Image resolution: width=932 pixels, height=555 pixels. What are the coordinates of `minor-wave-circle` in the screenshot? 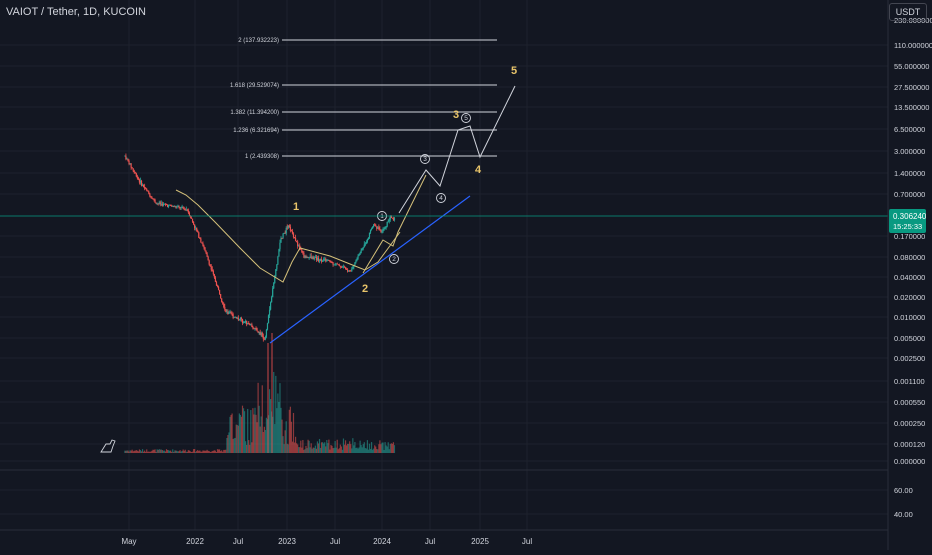 It's located at (441, 198).